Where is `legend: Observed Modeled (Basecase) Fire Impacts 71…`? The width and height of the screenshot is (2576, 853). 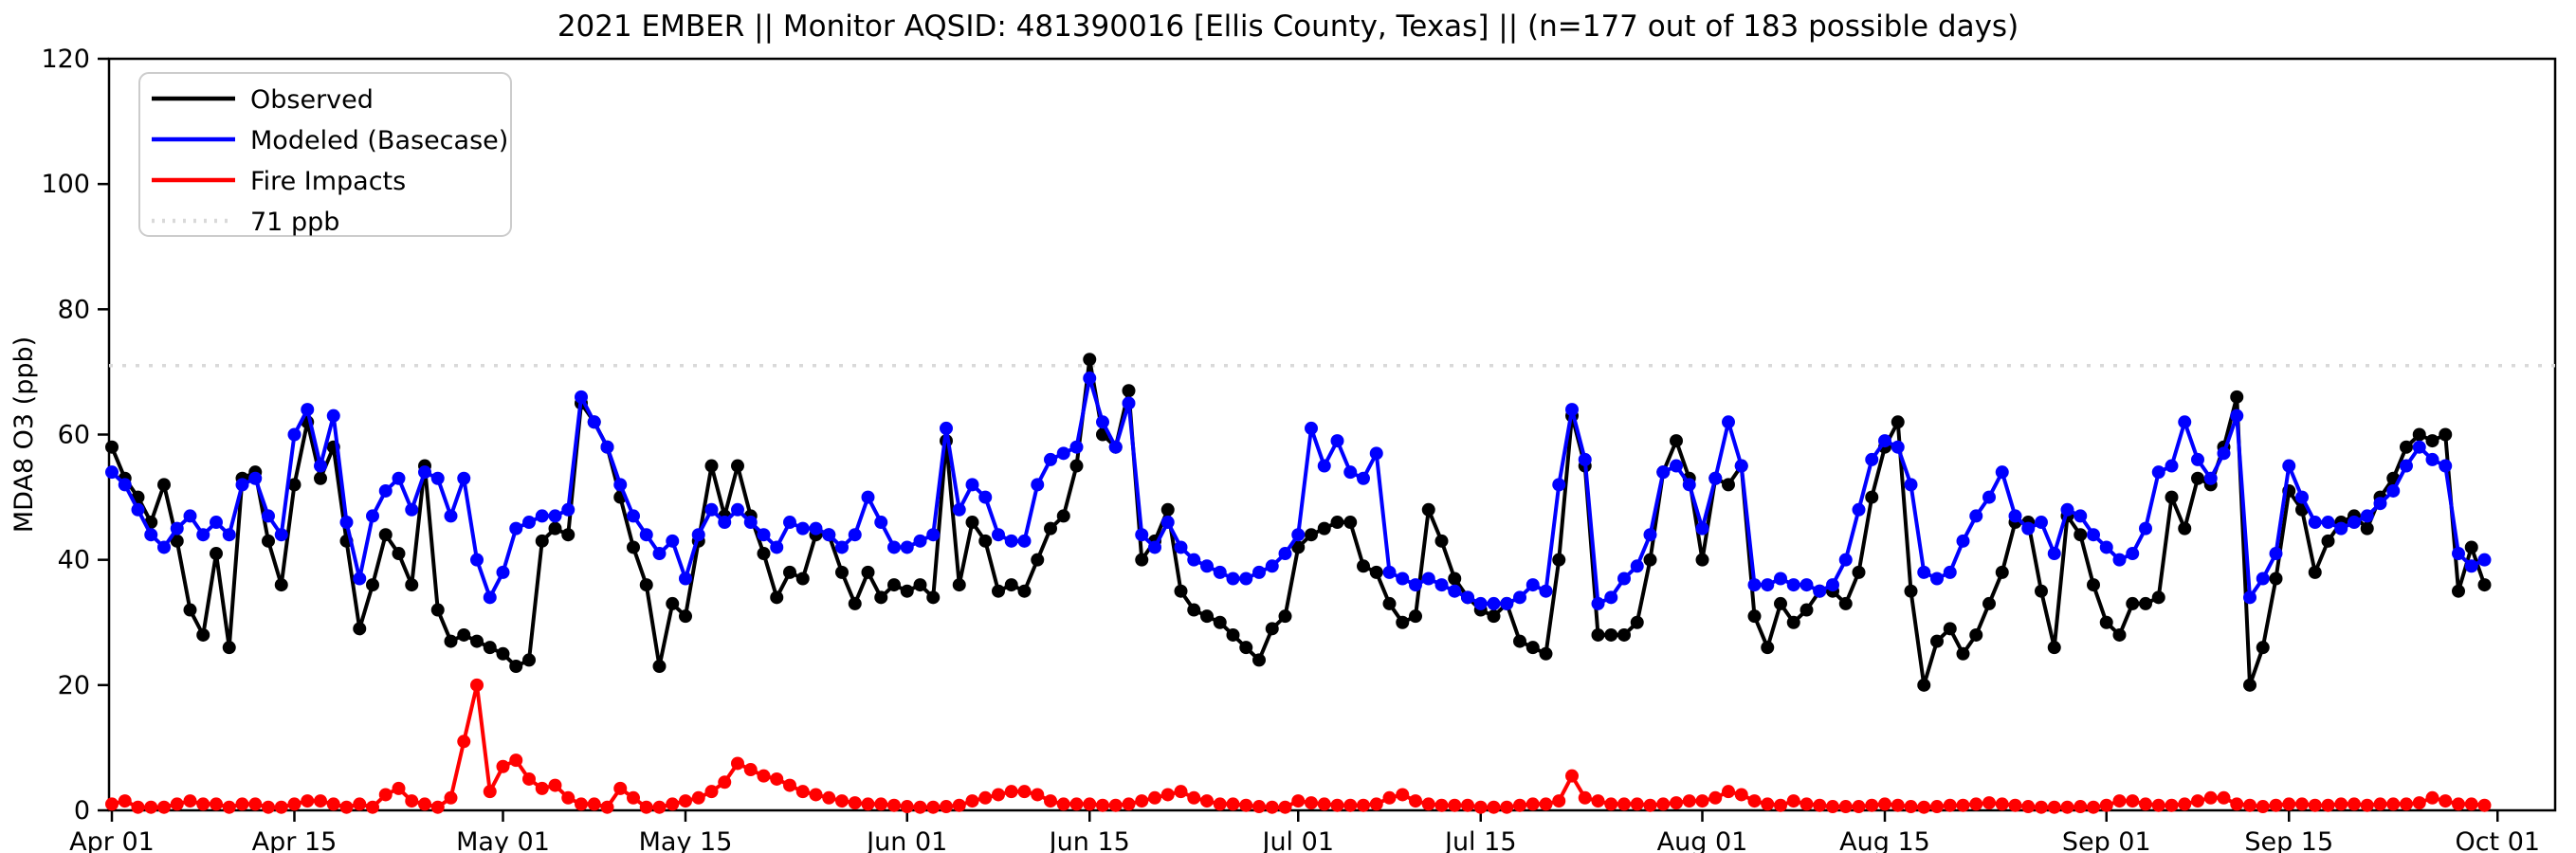 legend: Observed Modeled (Basecase) Fire Impacts 71… is located at coordinates (325, 154).